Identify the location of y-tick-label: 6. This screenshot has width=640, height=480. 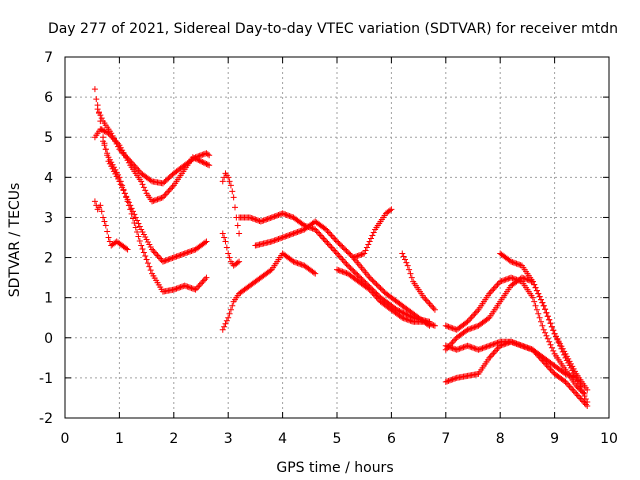
(48, 98).